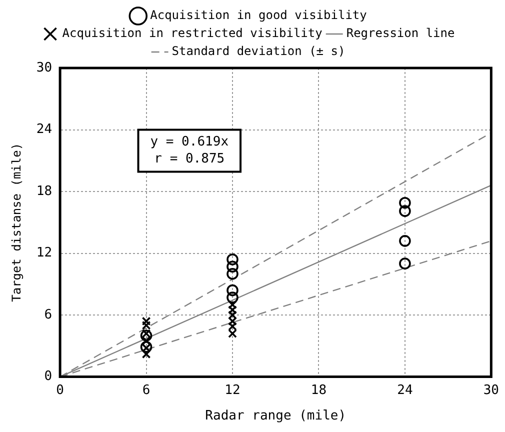 This screenshot has width=505, height=432. I want to click on legend-label: Acquisition in restricted visibility, so click(192, 33).